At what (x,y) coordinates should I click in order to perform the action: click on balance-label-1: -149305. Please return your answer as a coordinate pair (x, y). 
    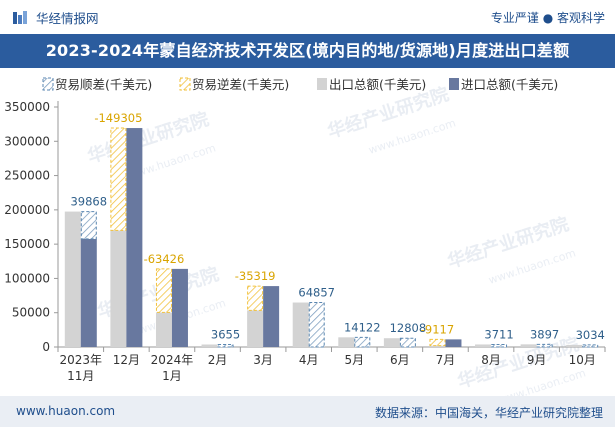
    Looking at the image, I should click on (118, 118).